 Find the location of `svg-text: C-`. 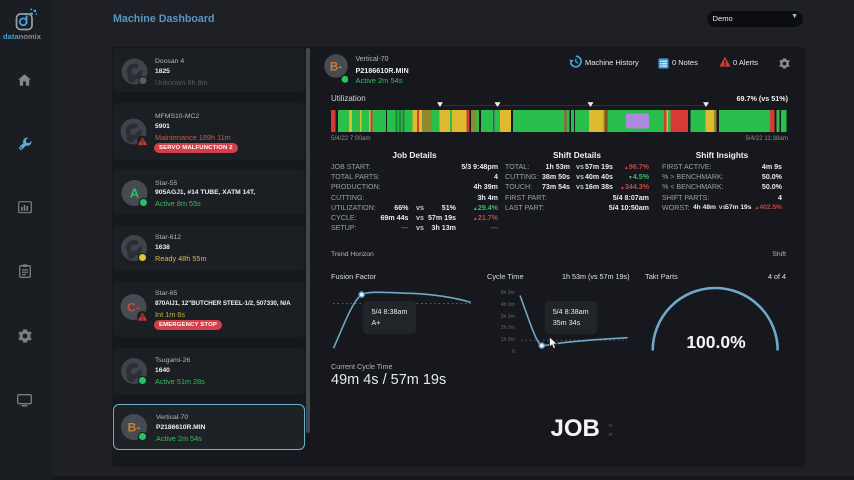

svg-text: C- is located at coordinates (133, 308).